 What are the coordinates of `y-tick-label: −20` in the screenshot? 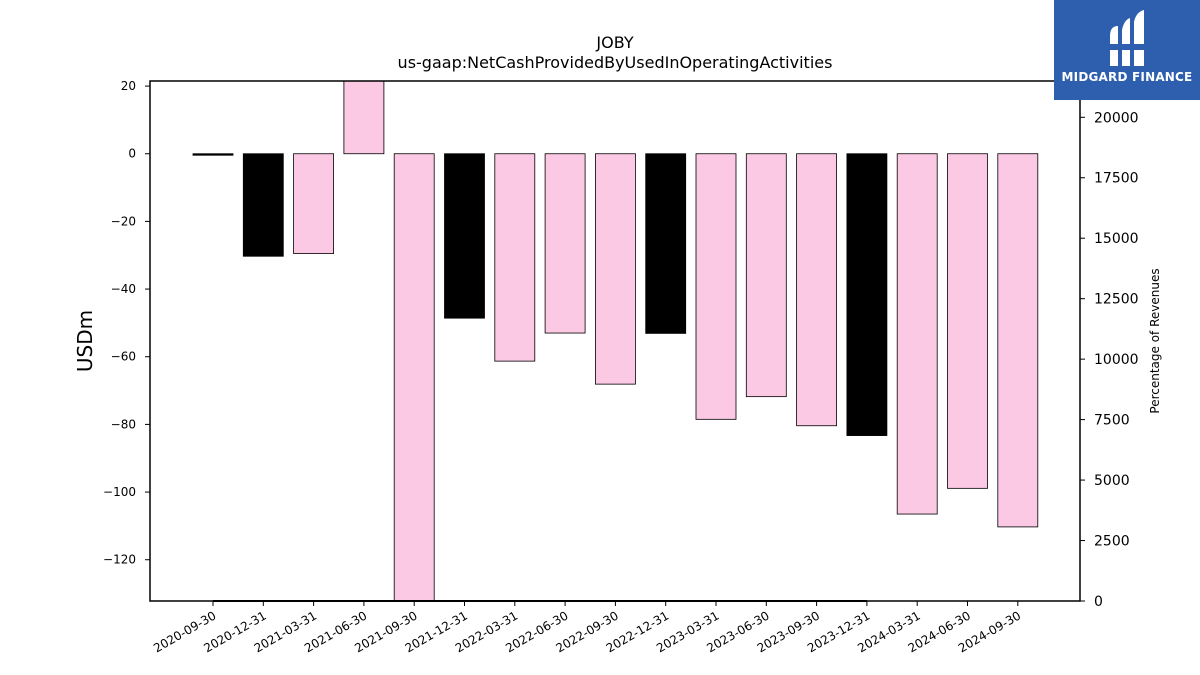 It's located at (123, 221).